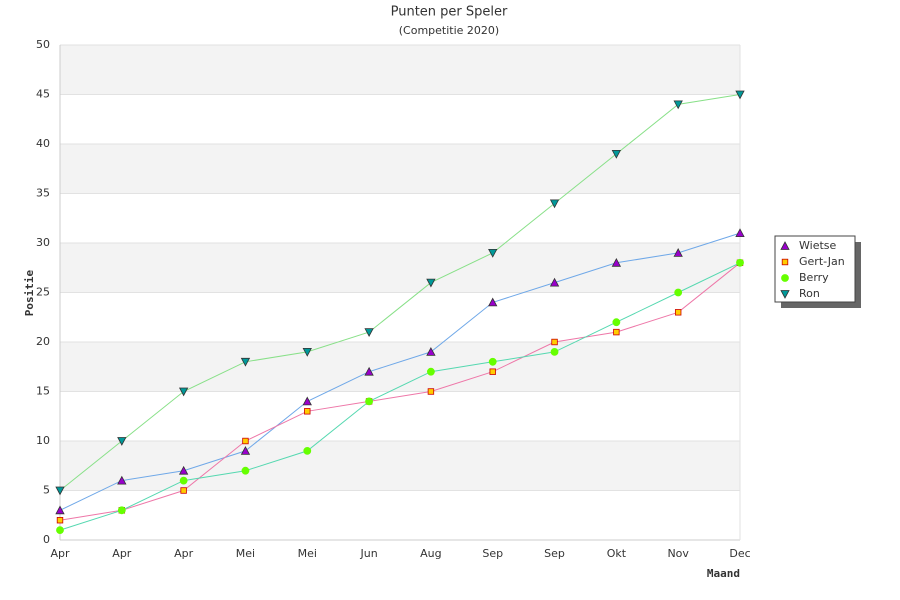 This screenshot has height=600, width=900. What do you see at coordinates (814, 277) in the screenshot?
I see `legend-label: Berry` at bounding box center [814, 277].